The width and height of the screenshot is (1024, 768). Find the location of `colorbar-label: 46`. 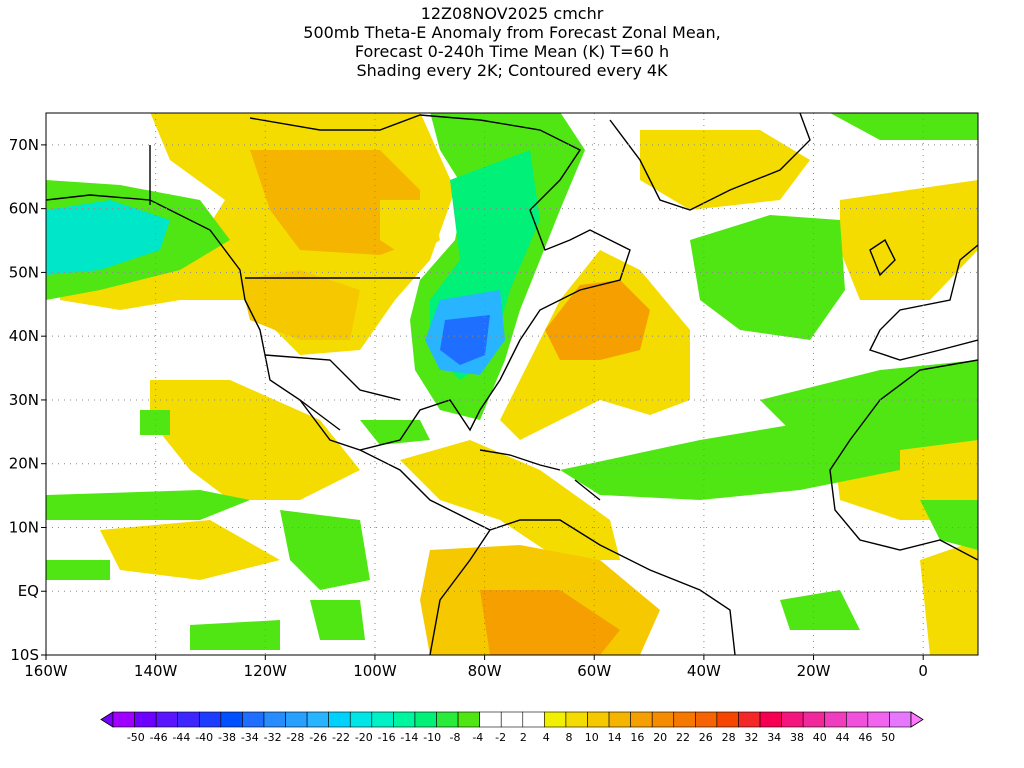

colorbar-label: 46 is located at coordinates (865, 737).